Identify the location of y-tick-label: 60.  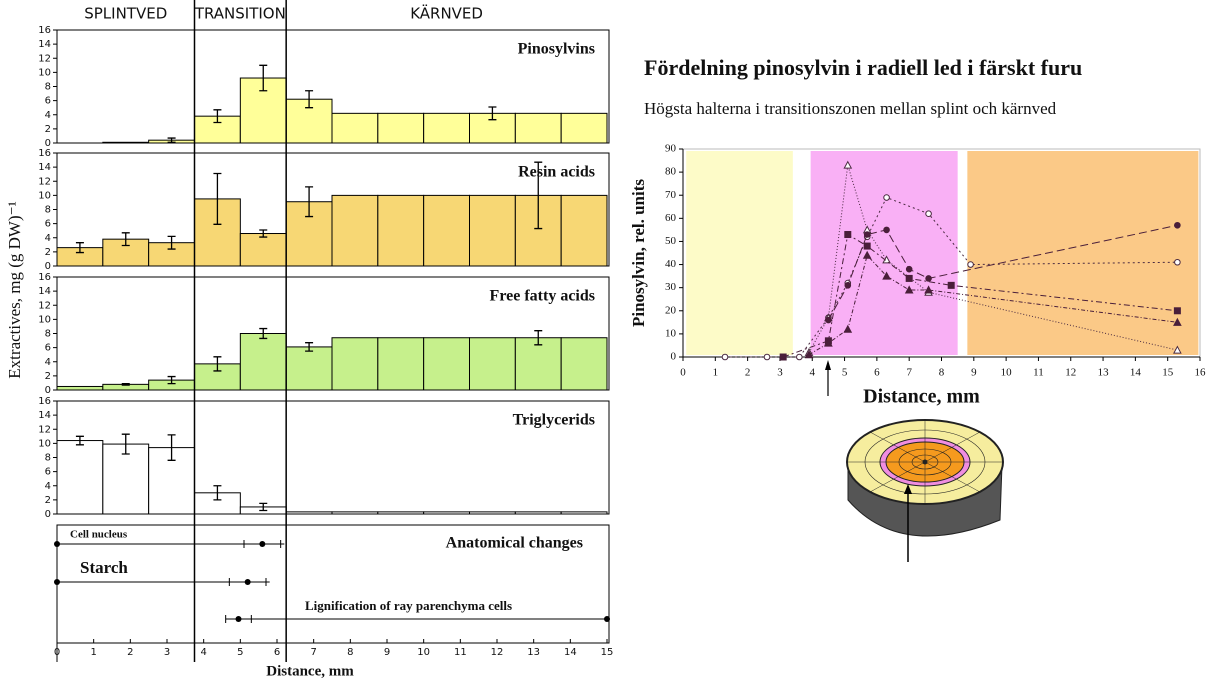
(671, 218).